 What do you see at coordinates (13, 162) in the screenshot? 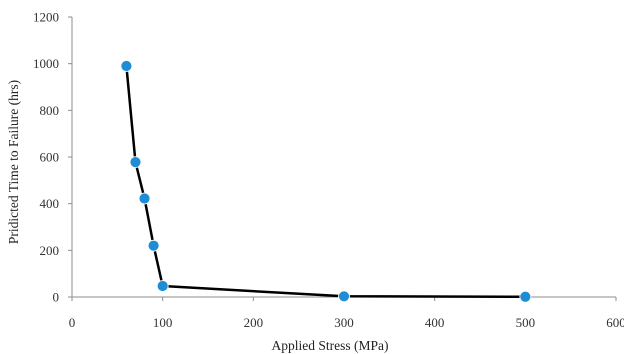
I see `y-axis-title: Pridicted Time to Failure (hrs)` at bounding box center [13, 162].